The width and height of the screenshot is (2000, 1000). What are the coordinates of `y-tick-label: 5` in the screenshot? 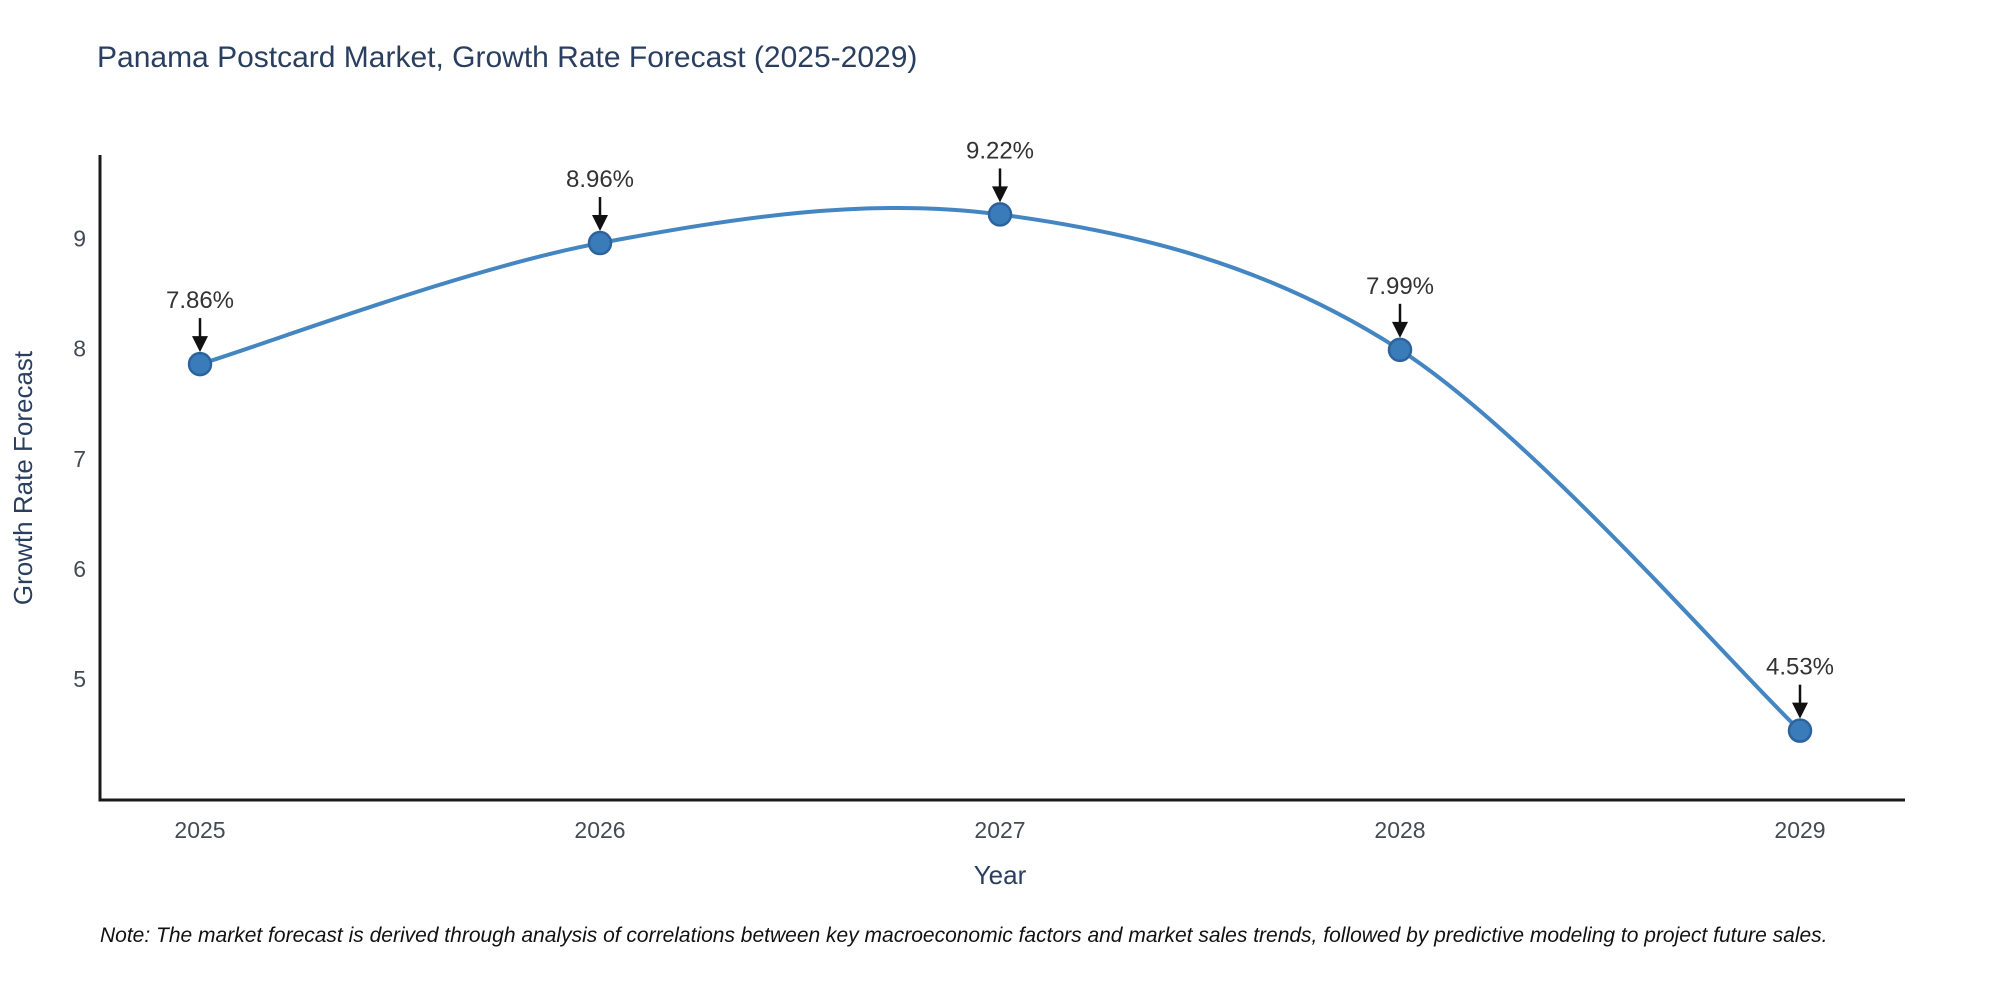 It's located at (79, 679).